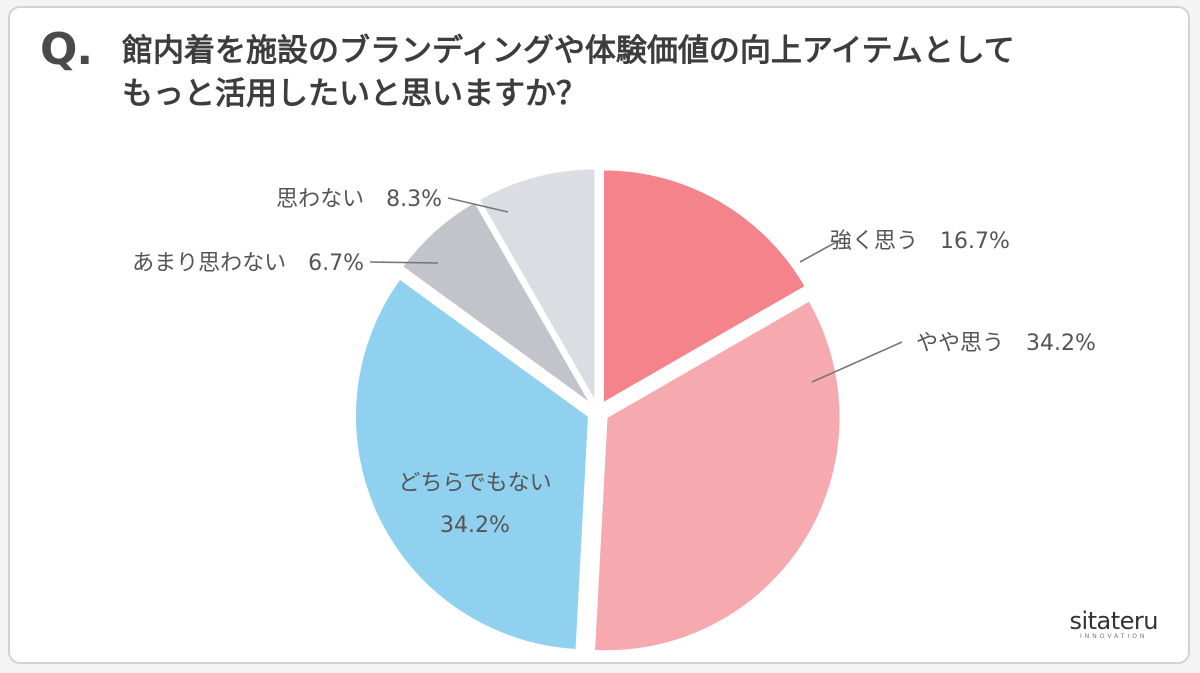  What do you see at coordinates (359, 199) in the screenshot?
I see `slice-label-5: 思わない 8.3%` at bounding box center [359, 199].